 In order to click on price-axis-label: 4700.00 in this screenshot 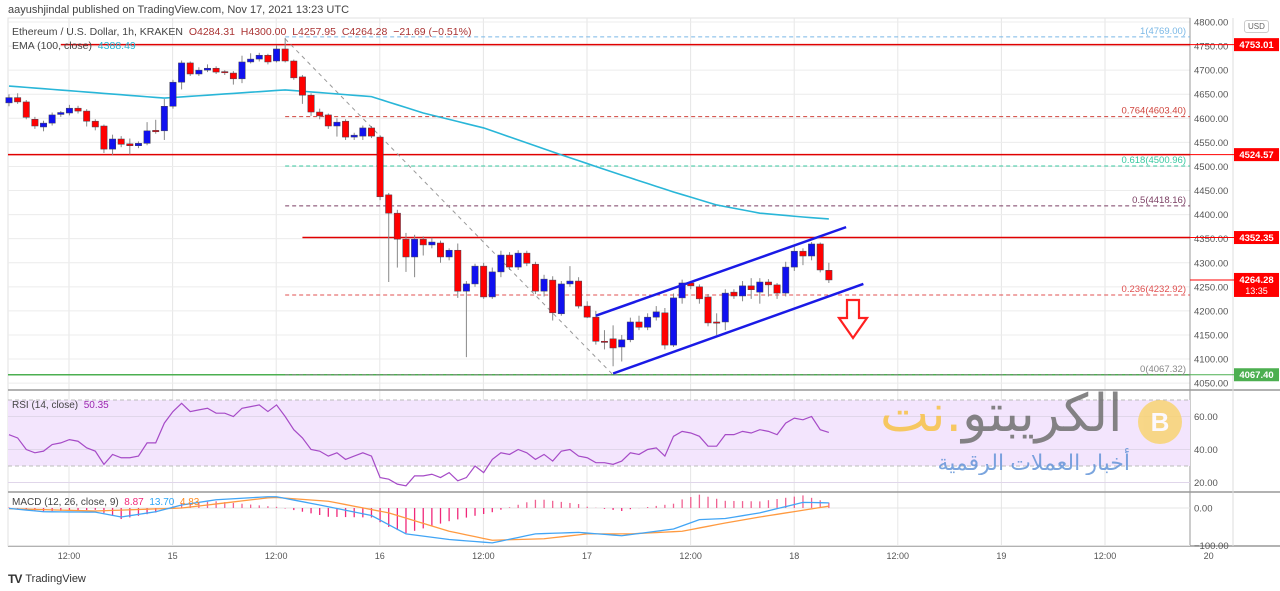, I will do `click(1211, 71)`.